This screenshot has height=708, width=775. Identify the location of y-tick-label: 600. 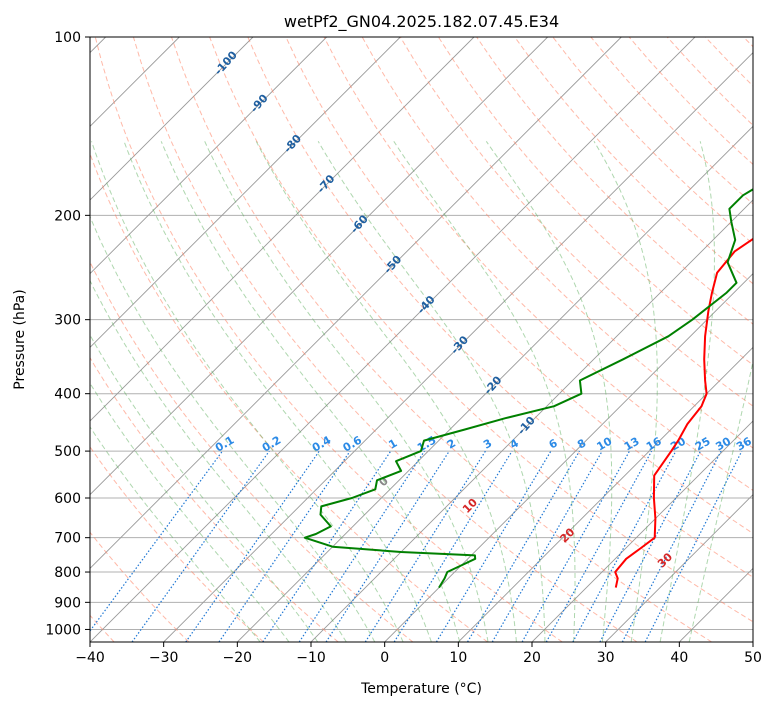
(67, 499).